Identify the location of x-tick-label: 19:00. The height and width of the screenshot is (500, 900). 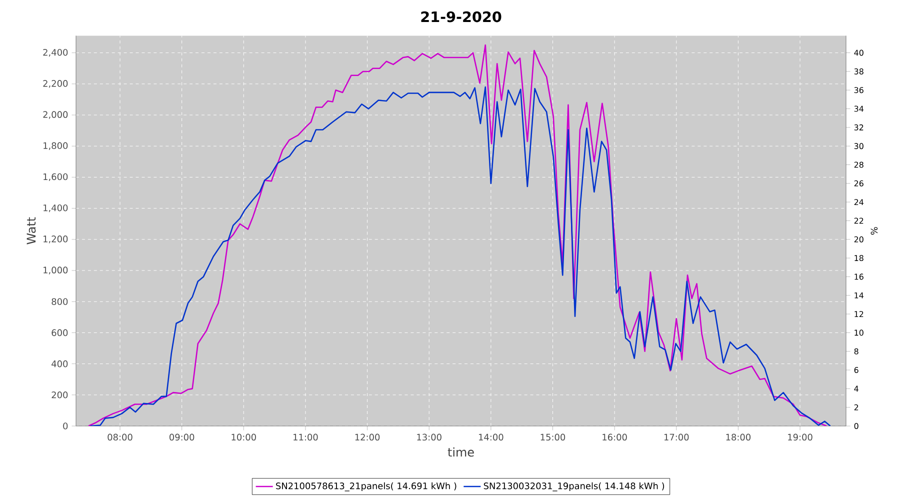
(800, 437).